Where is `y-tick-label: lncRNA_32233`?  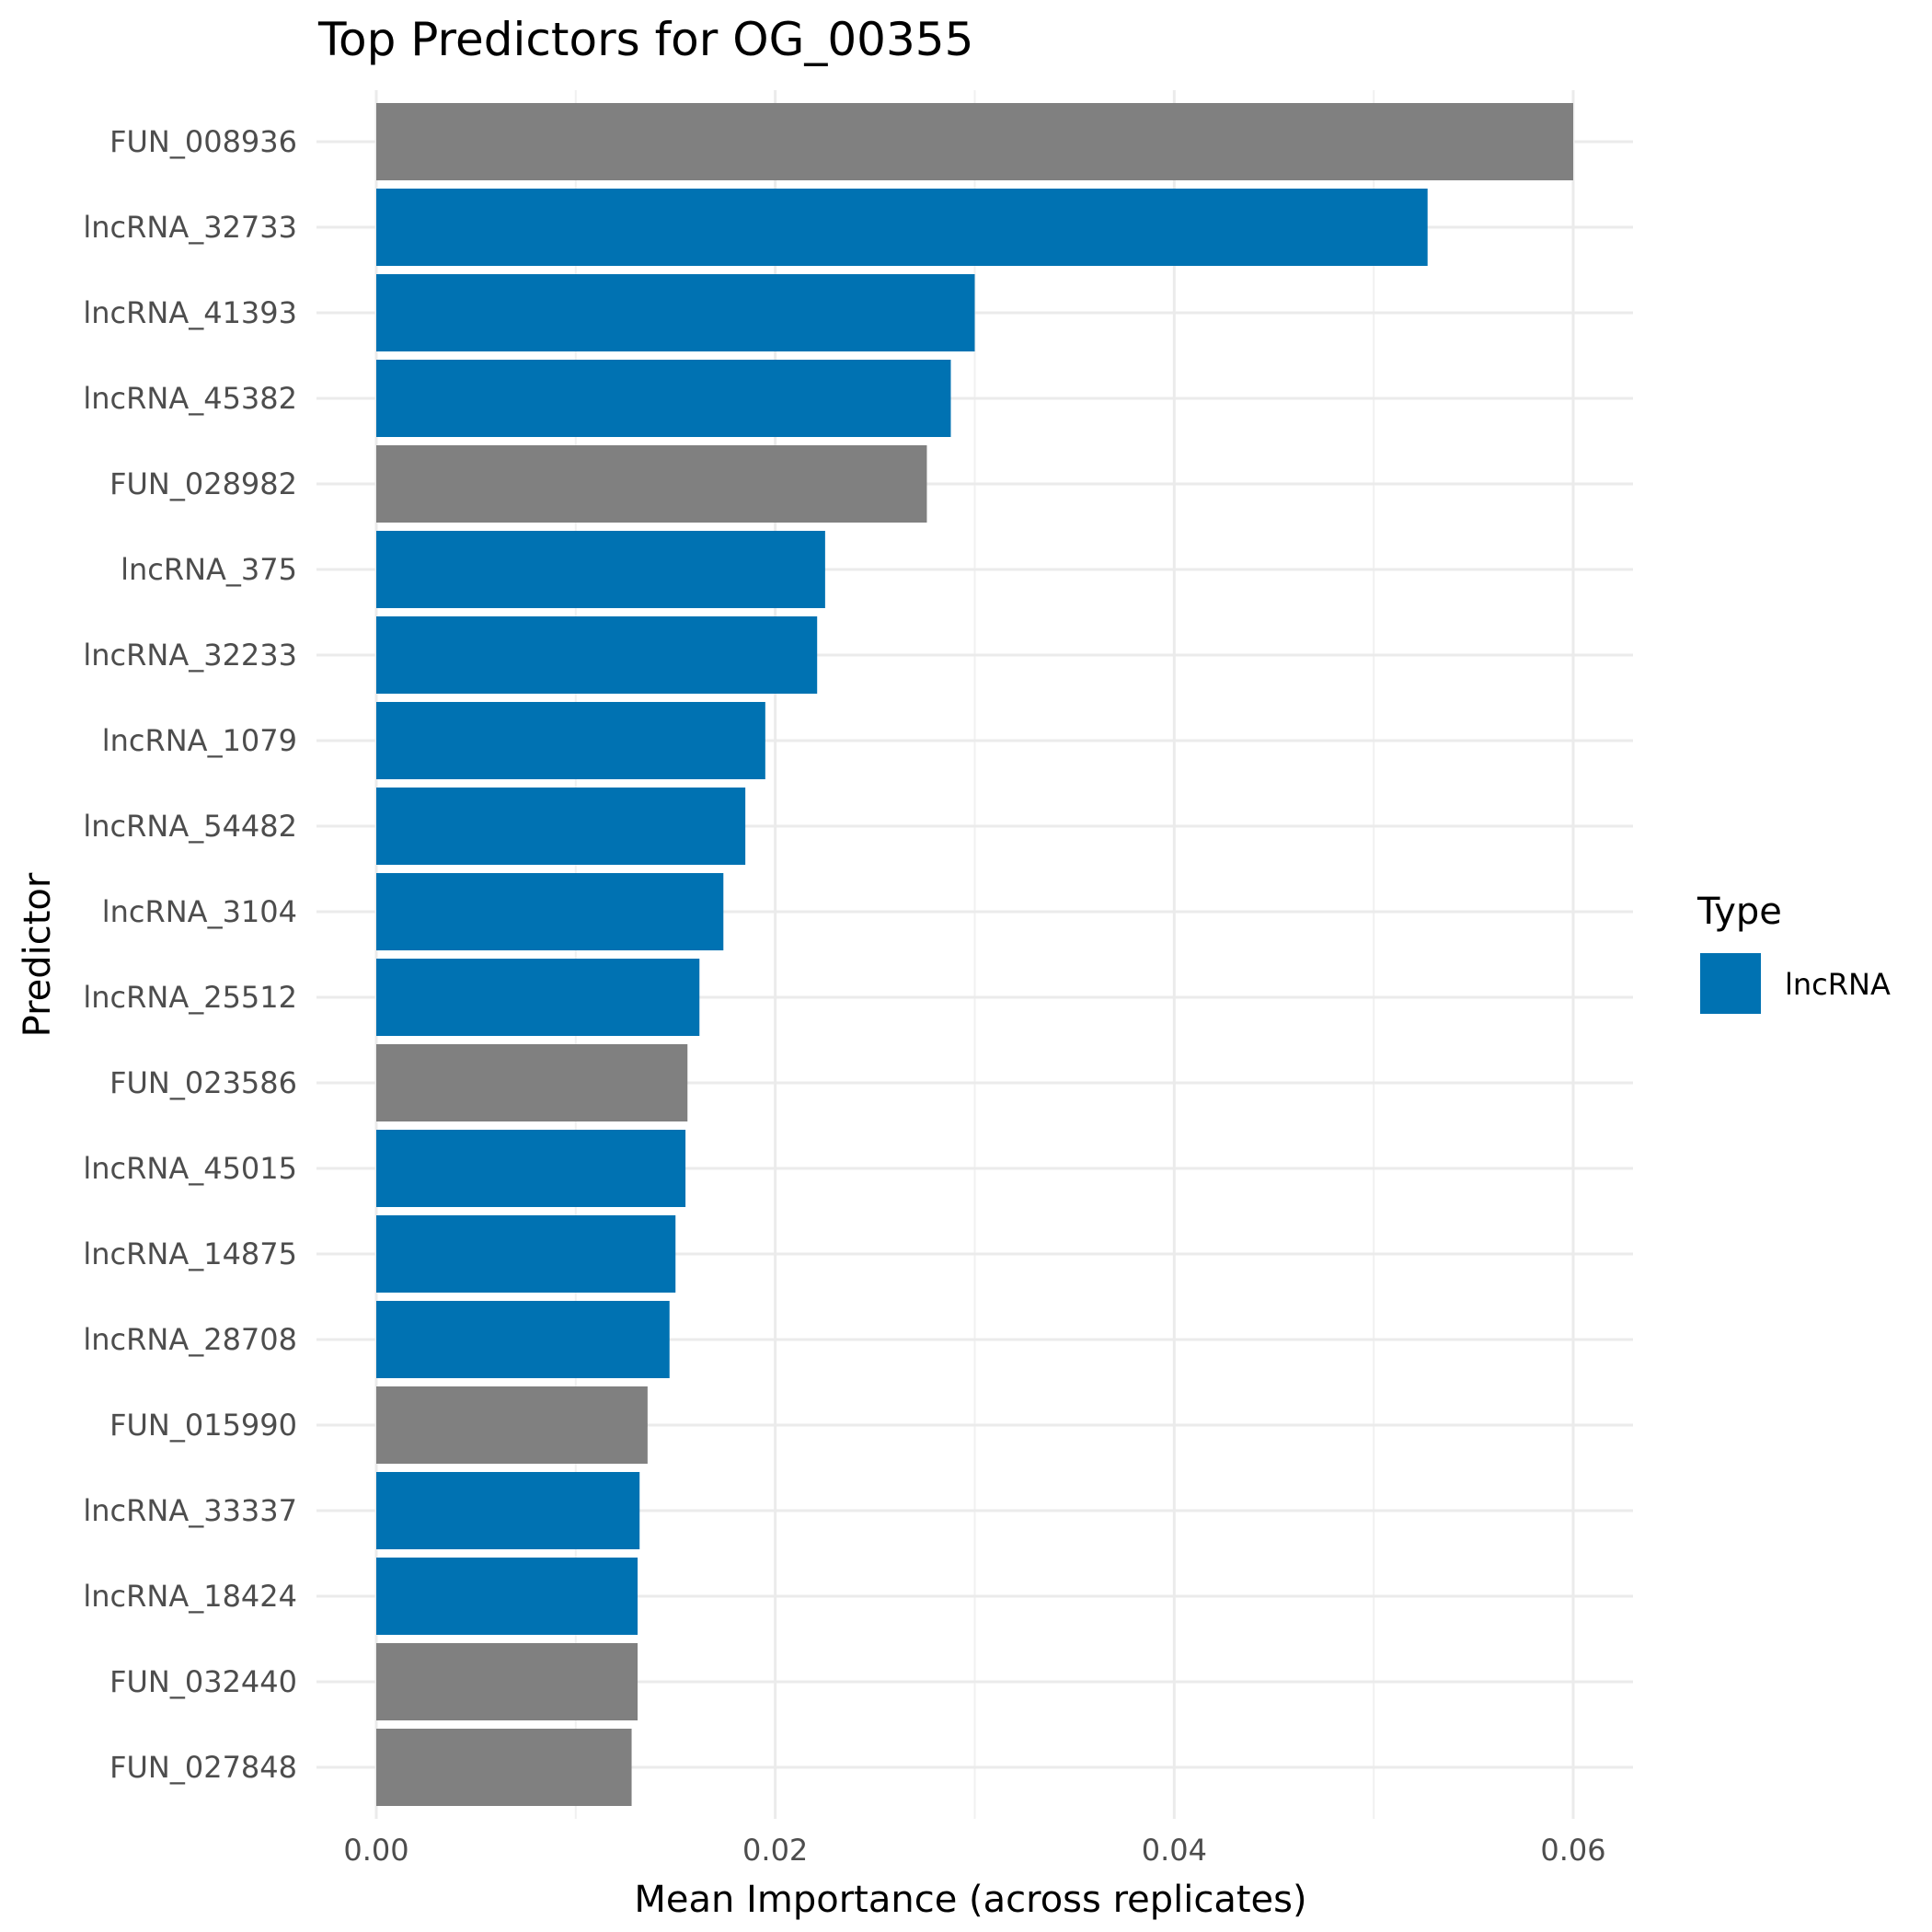
y-tick-label: lncRNA_32233 is located at coordinates (190, 655).